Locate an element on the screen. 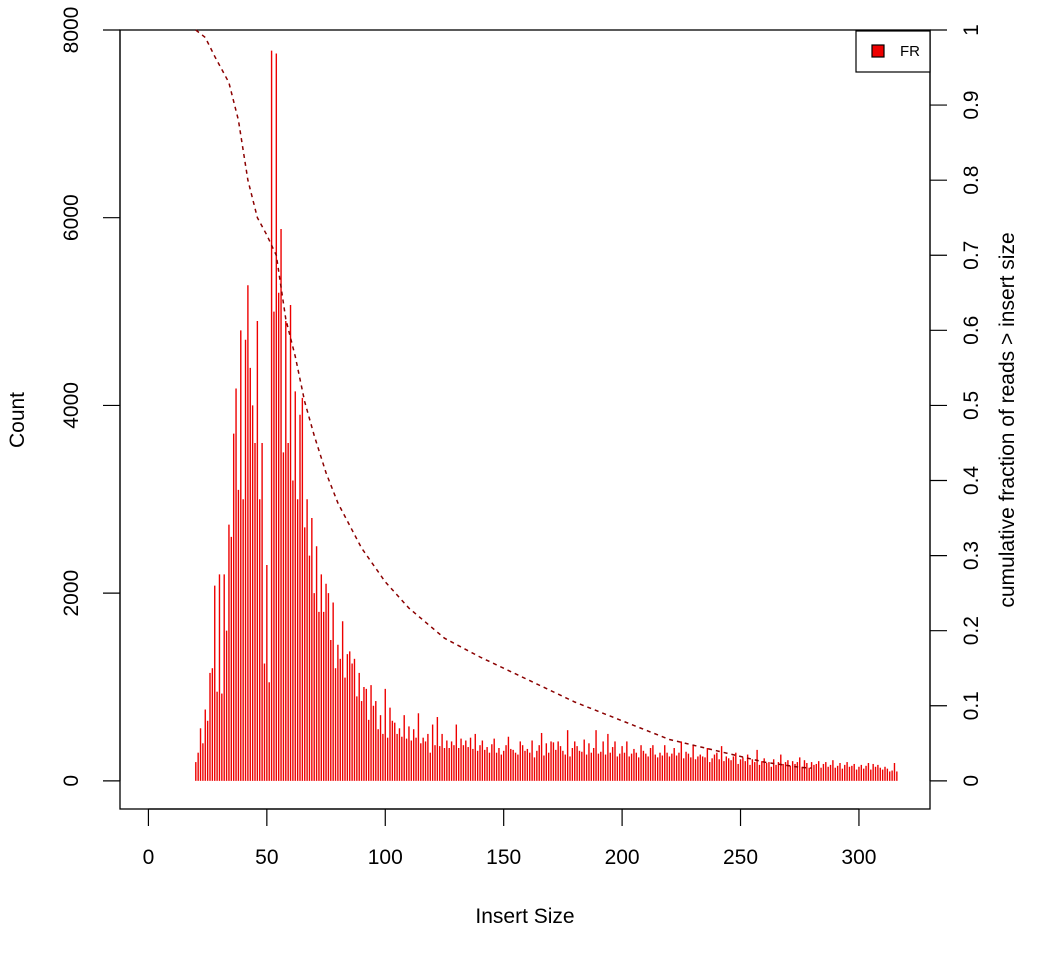  x-tick-label: 100 is located at coordinates (385, 857).